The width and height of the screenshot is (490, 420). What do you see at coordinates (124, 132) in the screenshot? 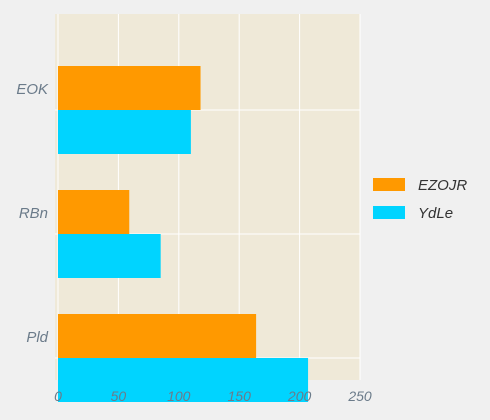
I see `bar-YdLe-EOK` at bounding box center [124, 132].